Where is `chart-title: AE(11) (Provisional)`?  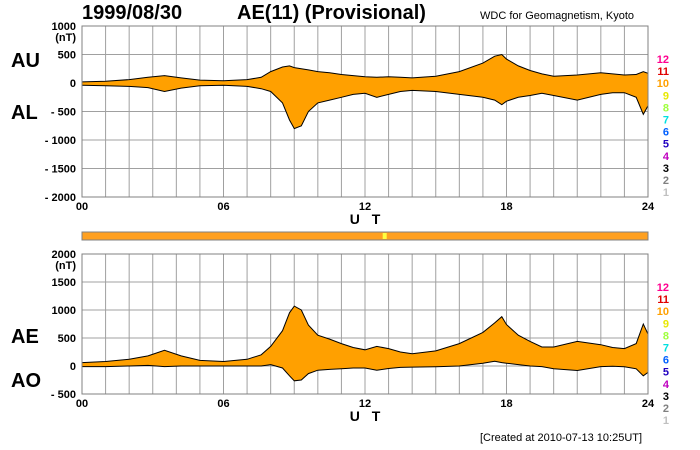 chart-title: AE(11) (Provisional) is located at coordinates (331, 13).